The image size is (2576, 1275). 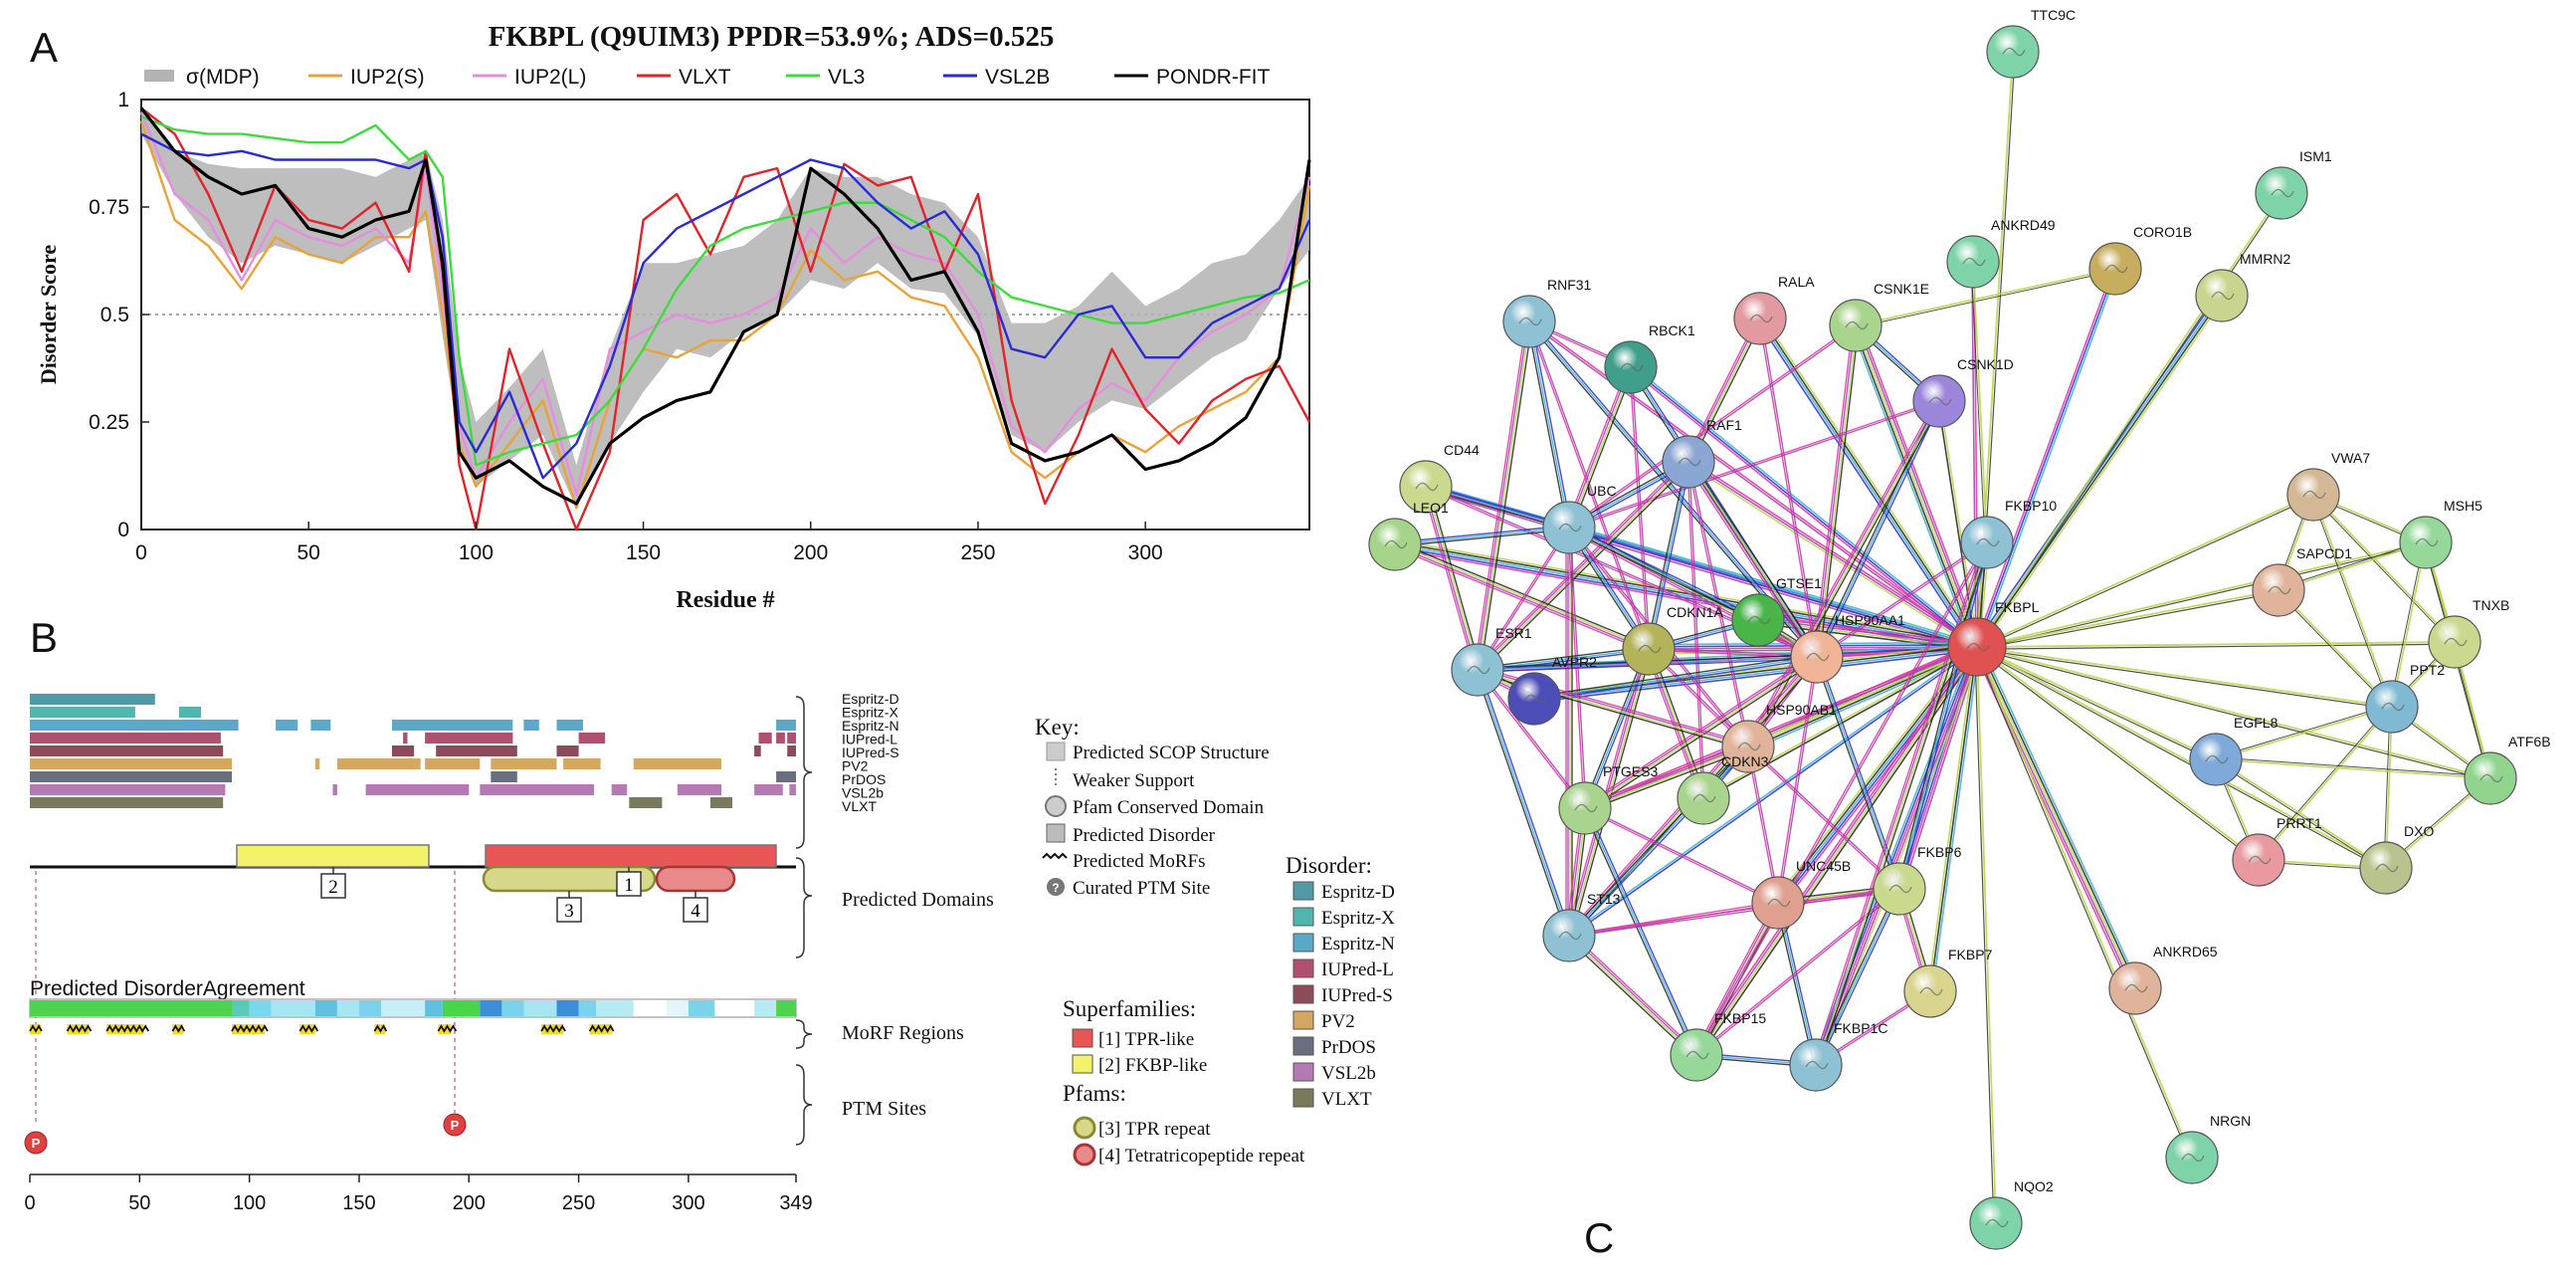 What do you see at coordinates (1631, 367) in the screenshot?
I see `node-sphere-rbck1` at bounding box center [1631, 367].